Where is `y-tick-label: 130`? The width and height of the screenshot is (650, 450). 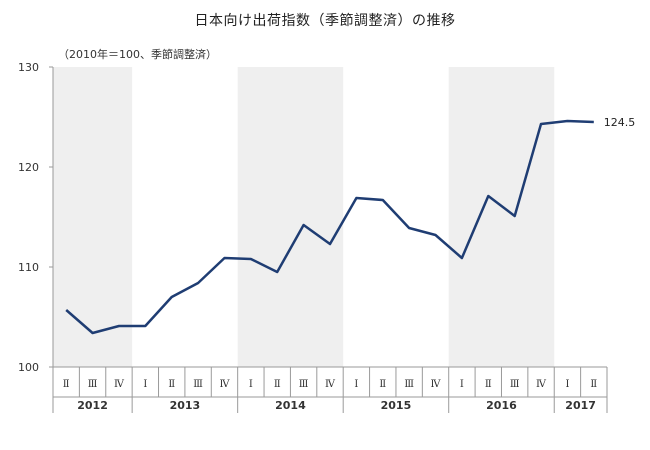
y-tick-label: 130 is located at coordinates (28, 67).